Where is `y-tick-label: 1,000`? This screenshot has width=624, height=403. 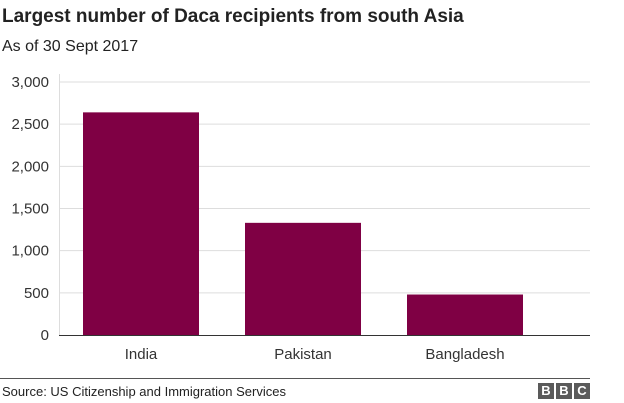
y-tick-label: 1,000 is located at coordinates (30, 251).